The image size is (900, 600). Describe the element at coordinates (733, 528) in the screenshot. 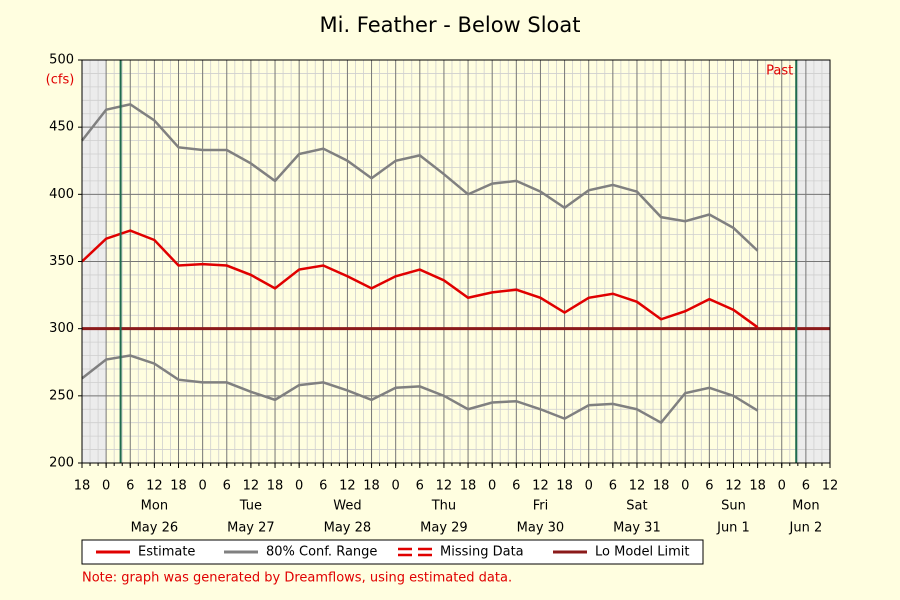

I see `date-label: Jun 1` at that location.